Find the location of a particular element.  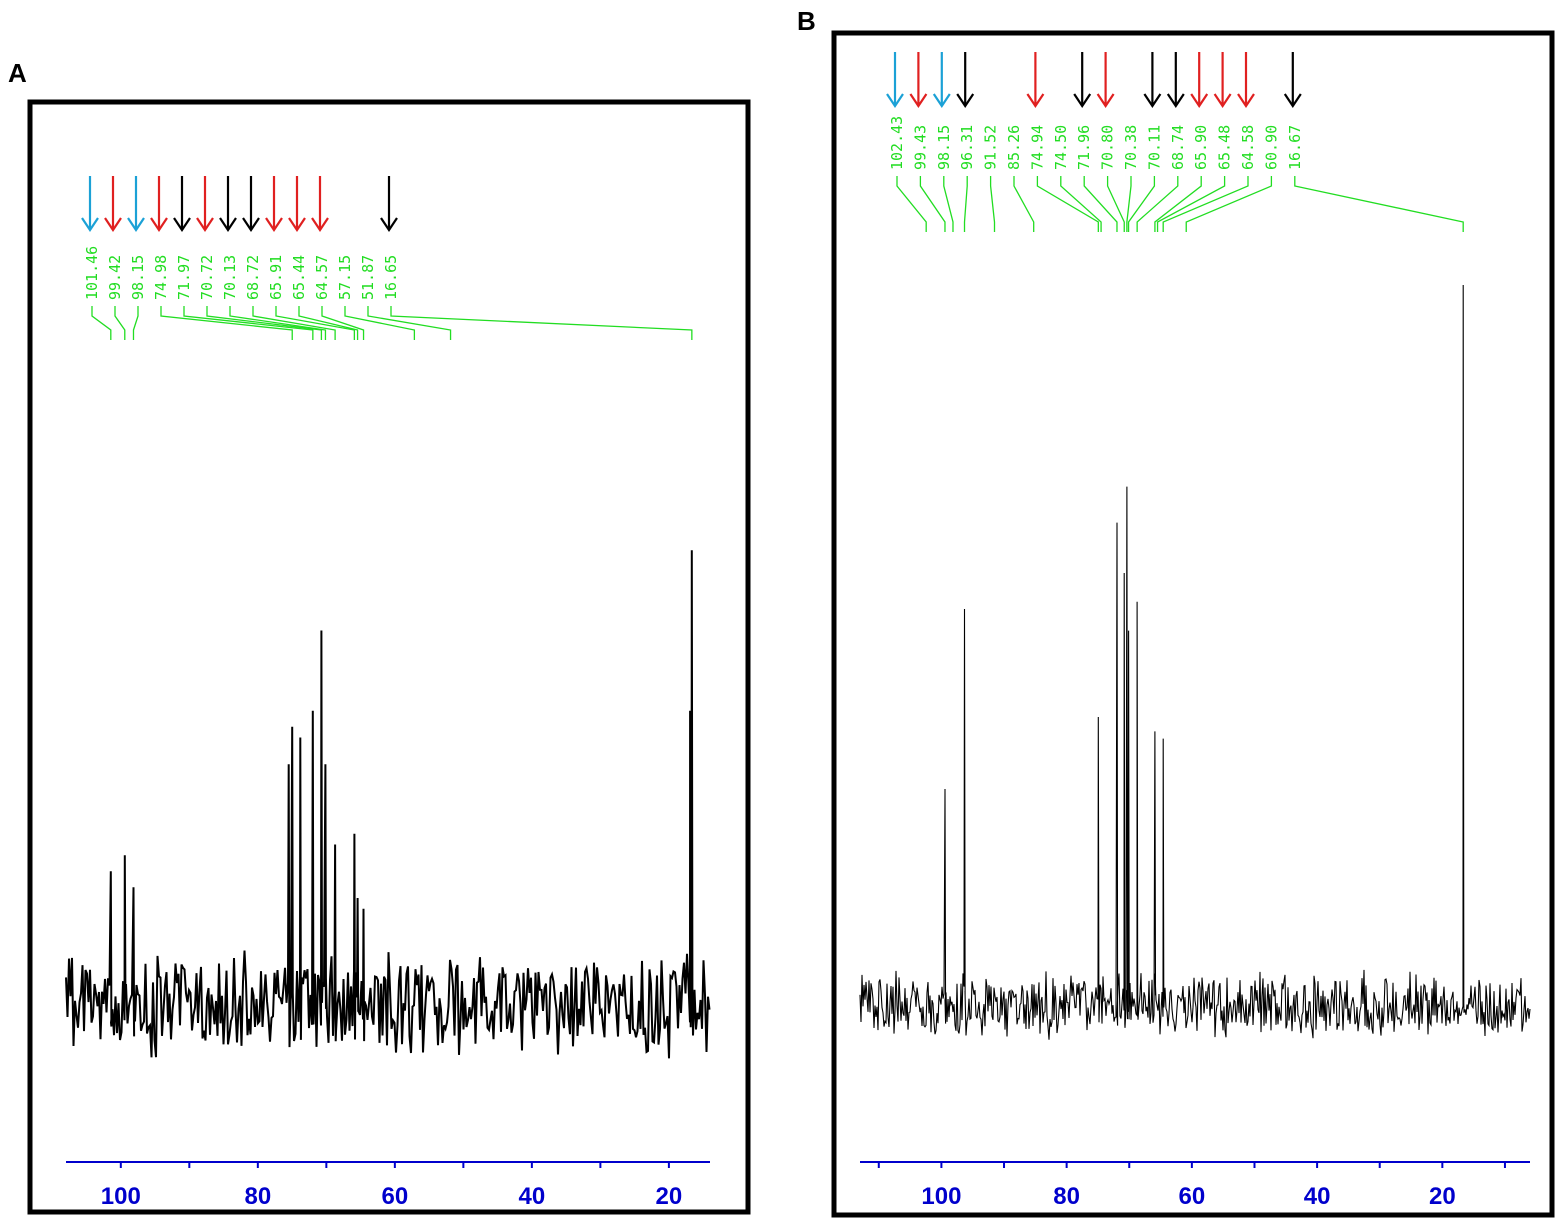

peak-label: 16.67 is located at coordinates (1295, 147).